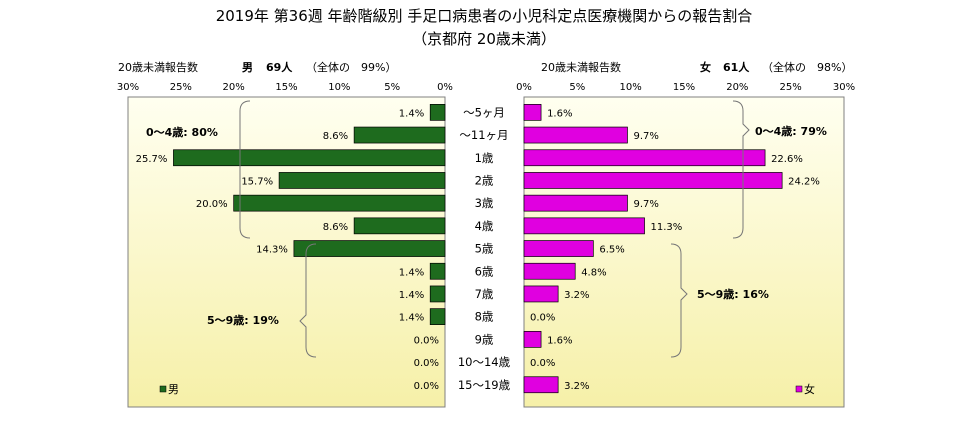 The width and height of the screenshot is (968, 443). I want to click on age-category-label: 6歳, so click(484, 271).